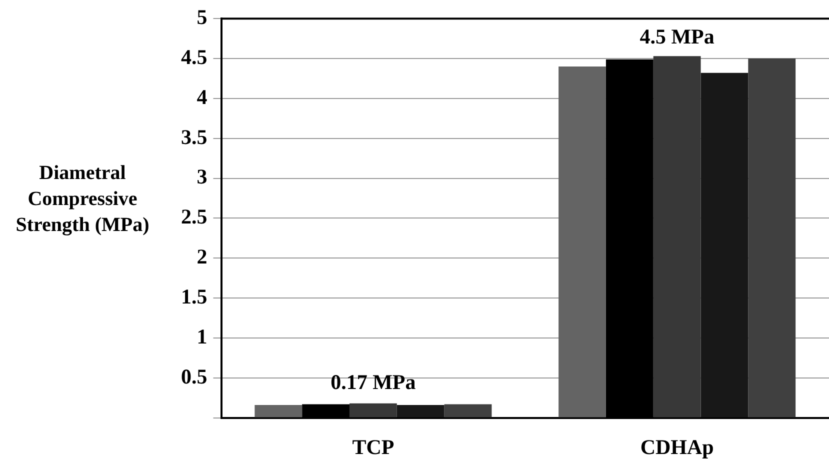  I want to click on x-tick-label: TCP, so click(373, 446).